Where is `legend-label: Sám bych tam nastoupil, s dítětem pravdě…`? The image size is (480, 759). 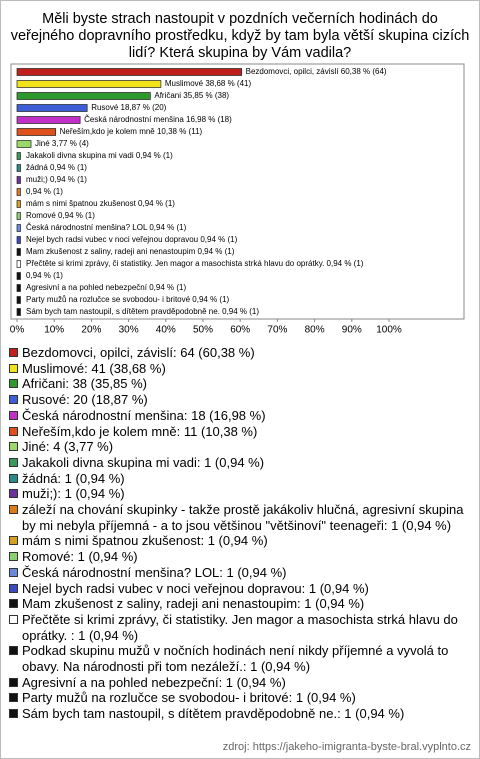
legend-label: Sám bych tam nastoupil, s dítětem pravdě… is located at coordinates (213, 714).